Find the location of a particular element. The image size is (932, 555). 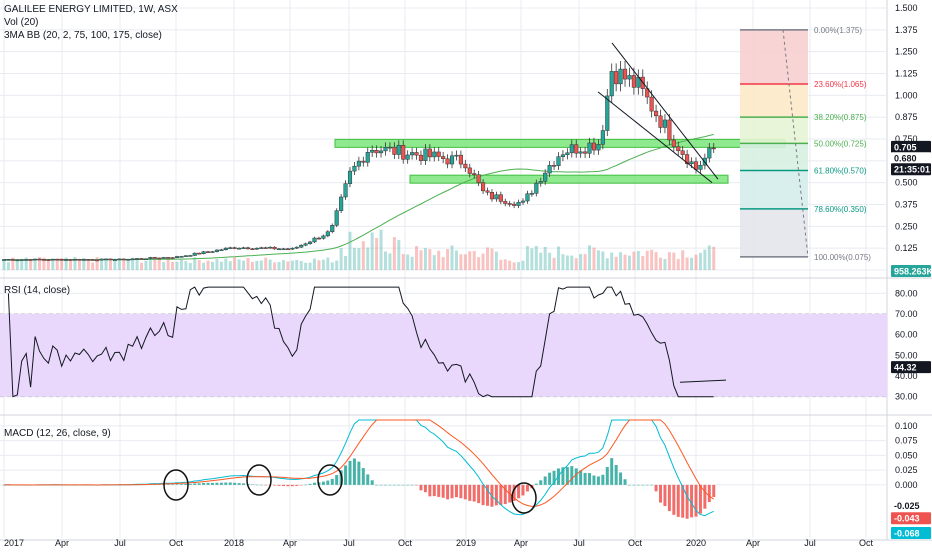

macd-badge-3-bg is located at coordinates (911, 532).